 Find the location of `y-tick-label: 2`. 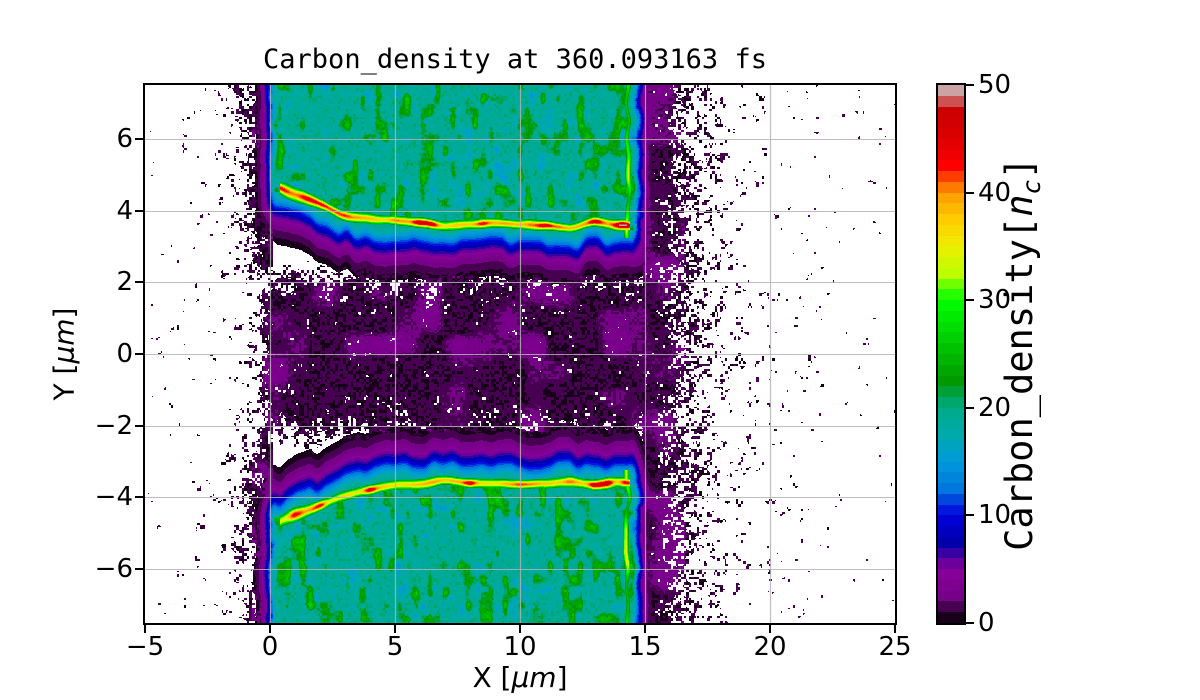

y-tick-label: 2 is located at coordinates (124, 282).